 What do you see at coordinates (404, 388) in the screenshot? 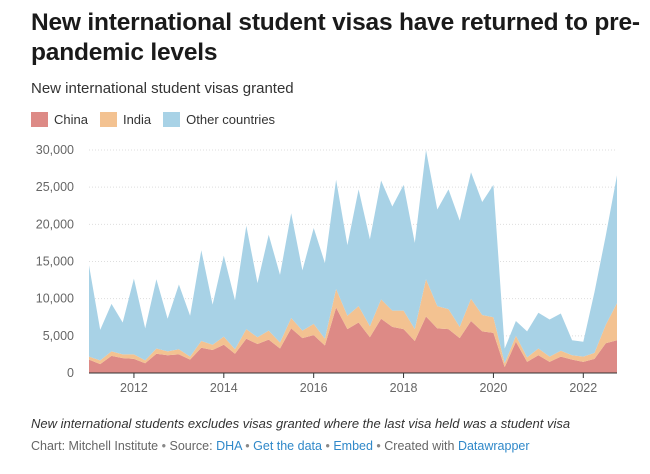
I see `x-tick-label: 2018` at bounding box center [404, 388].